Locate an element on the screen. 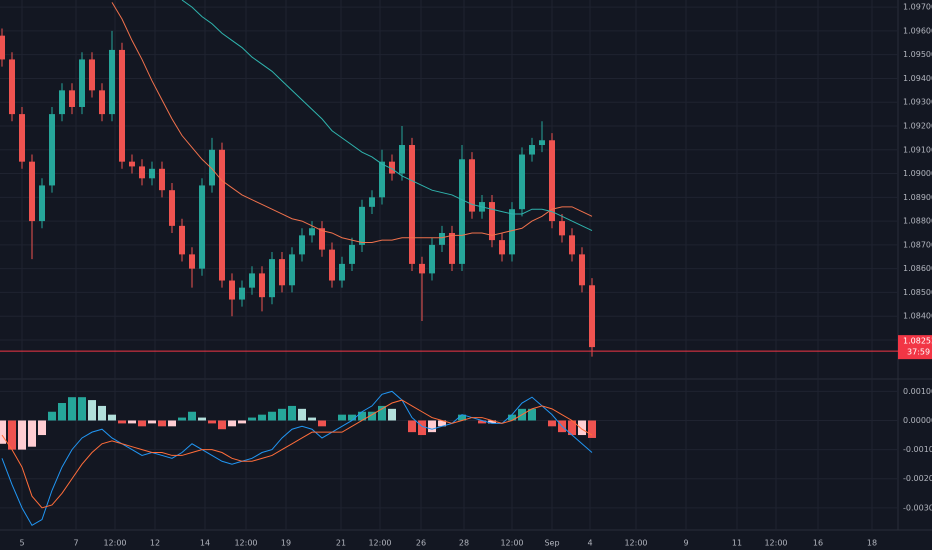 The width and height of the screenshot is (932, 550). countdown-label: 37:59 is located at coordinates (918, 352).